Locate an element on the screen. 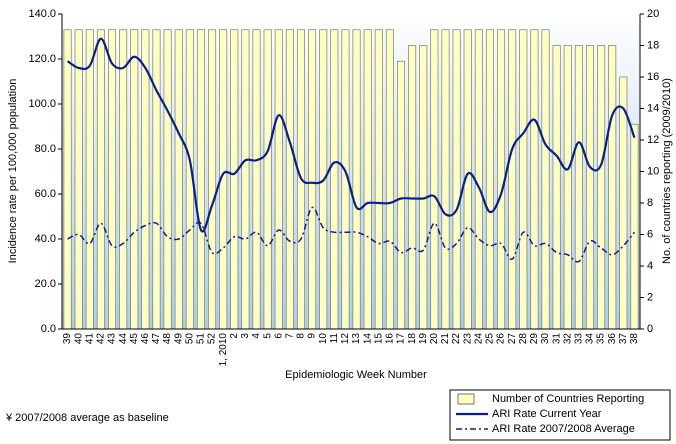 The width and height of the screenshot is (676, 444). x-tick-label: 27 is located at coordinates (512, 339).